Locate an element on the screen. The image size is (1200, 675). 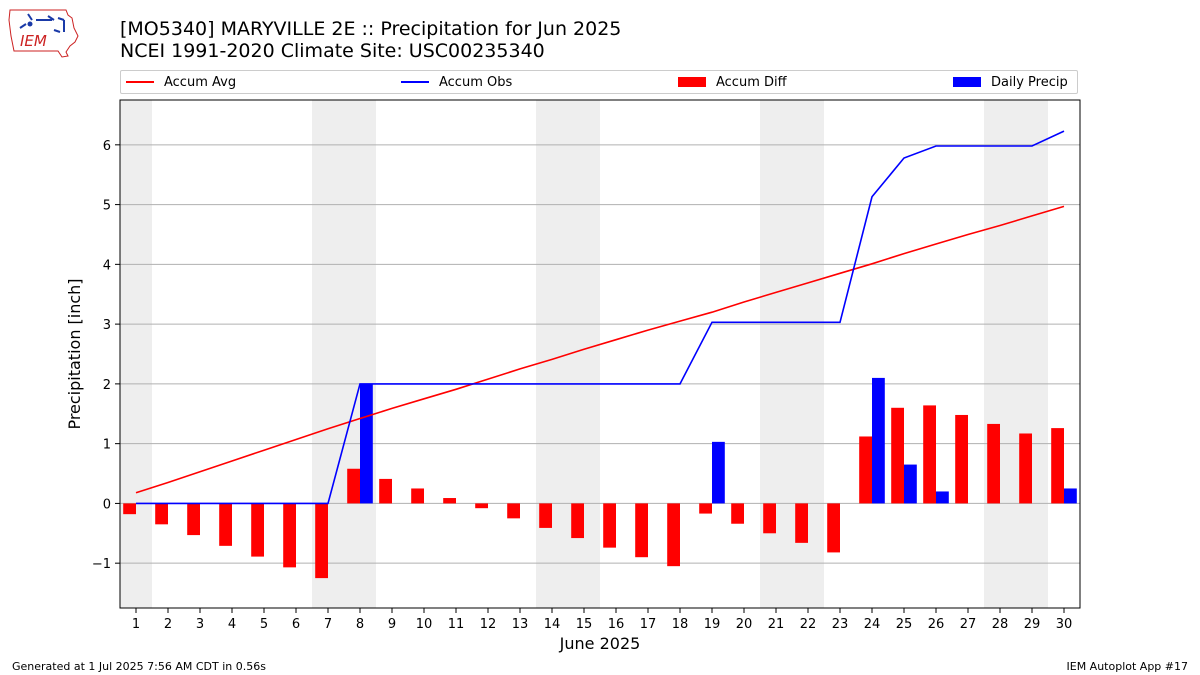
x-tick-label: 1 is located at coordinates (136, 624).